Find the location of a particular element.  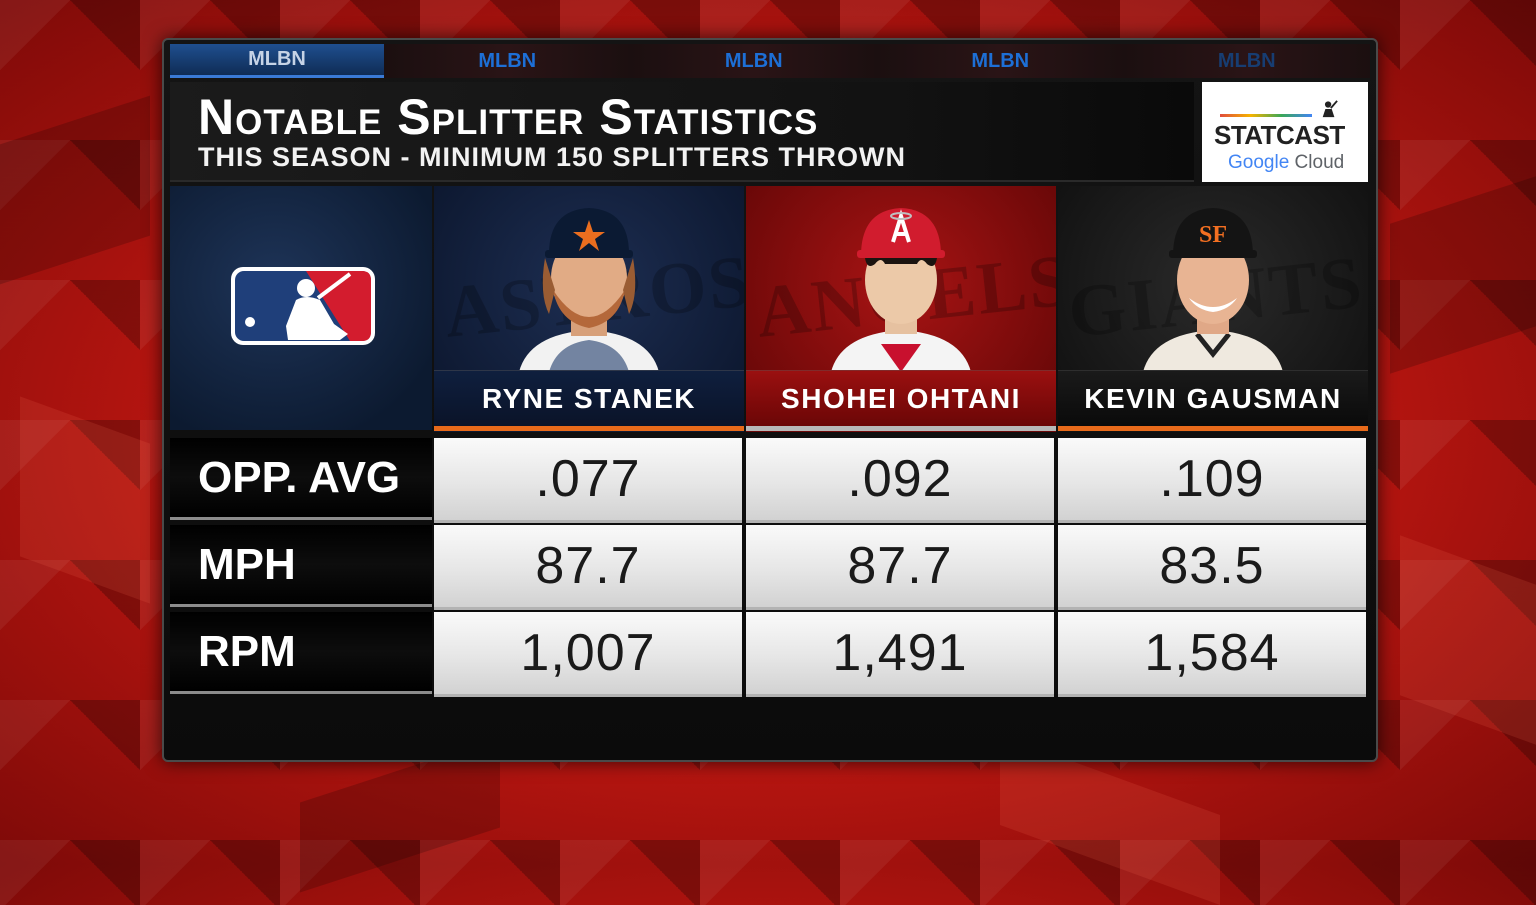

stat-label: OPP. AVG is located at coordinates (301, 479).